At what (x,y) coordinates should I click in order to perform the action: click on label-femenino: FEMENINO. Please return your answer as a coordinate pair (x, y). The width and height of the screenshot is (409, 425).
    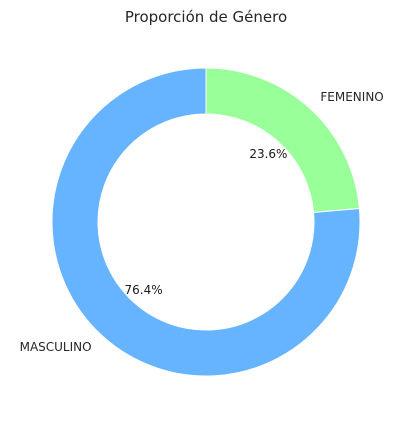
    Looking at the image, I should click on (351, 97).